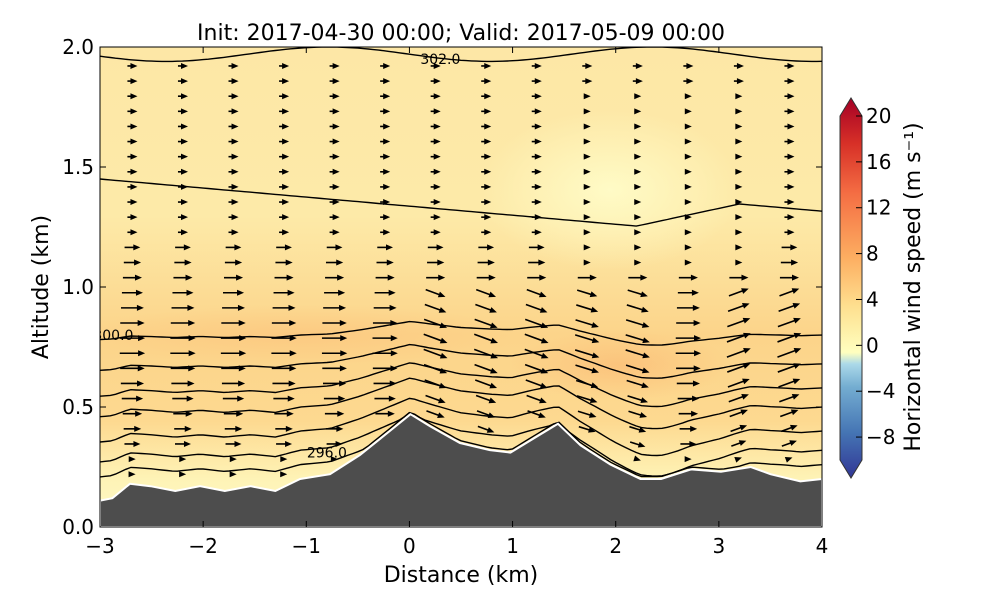 Image resolution: width=1000 pixels, height=604 pixels. Describe the element at coordinates (872, 345) in the screenshot. I see `colorbar-tick-label: 0` at that location.